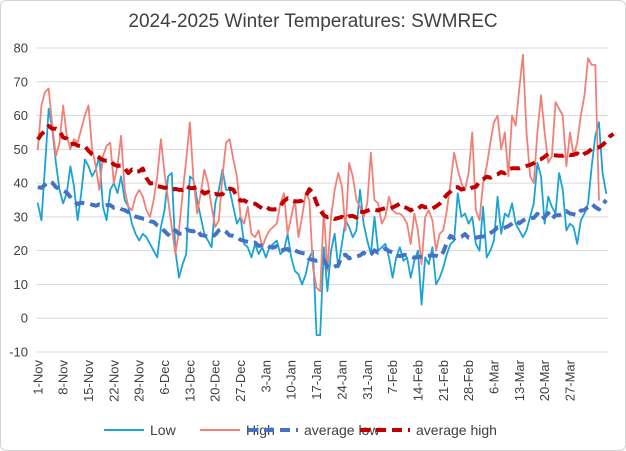  What do you see at coordinates (21, 216) in the screenshot?
I see `y-tick-label: 30` at bounding box center [21, 216].